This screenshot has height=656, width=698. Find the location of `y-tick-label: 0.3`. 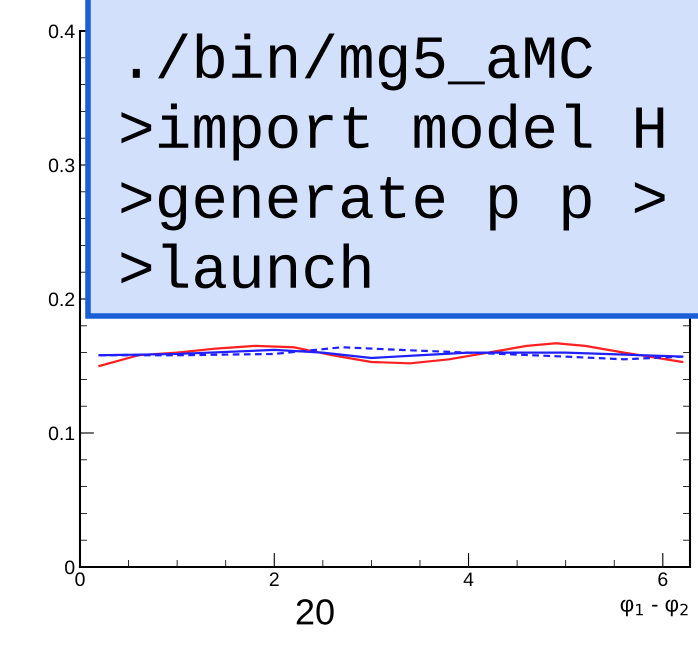

y-tick-label: 0.3 is located at coordinates (61, 165).